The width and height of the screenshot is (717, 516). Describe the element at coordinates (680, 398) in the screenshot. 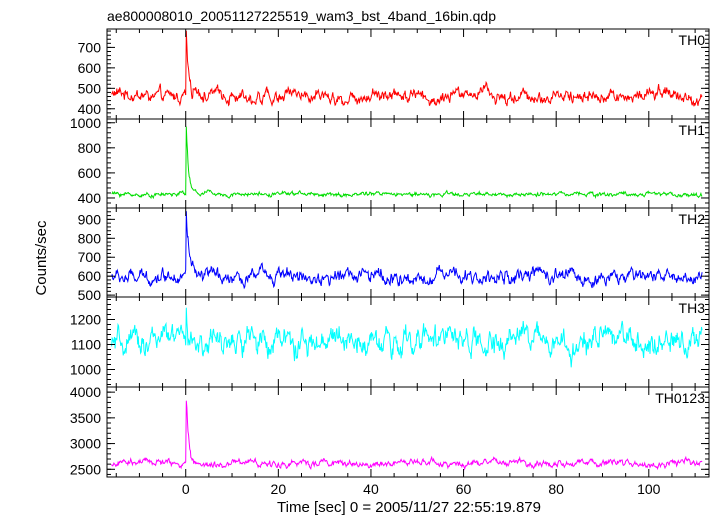

I see `panel-label: TH0123` at that location.